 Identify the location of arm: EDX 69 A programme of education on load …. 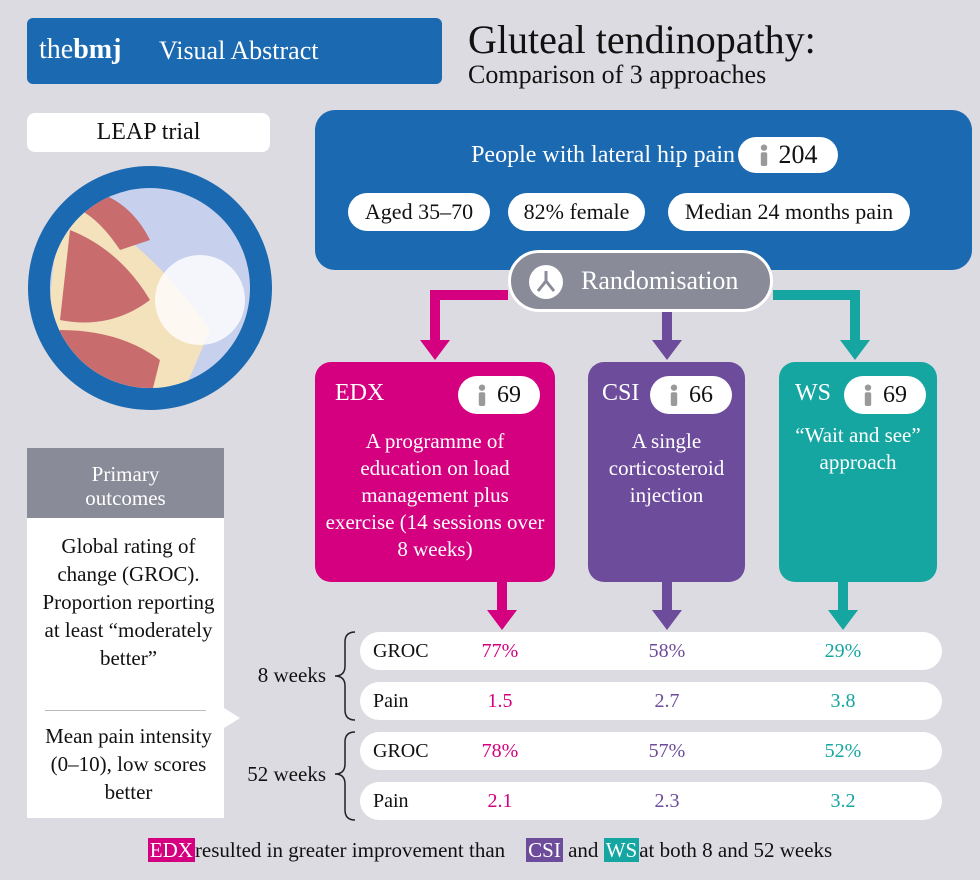
(435, 472).